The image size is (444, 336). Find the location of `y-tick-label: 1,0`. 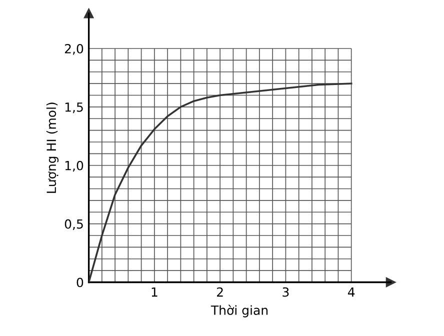

y-tick-label: 1,0 is located at coordinates (74, 166).